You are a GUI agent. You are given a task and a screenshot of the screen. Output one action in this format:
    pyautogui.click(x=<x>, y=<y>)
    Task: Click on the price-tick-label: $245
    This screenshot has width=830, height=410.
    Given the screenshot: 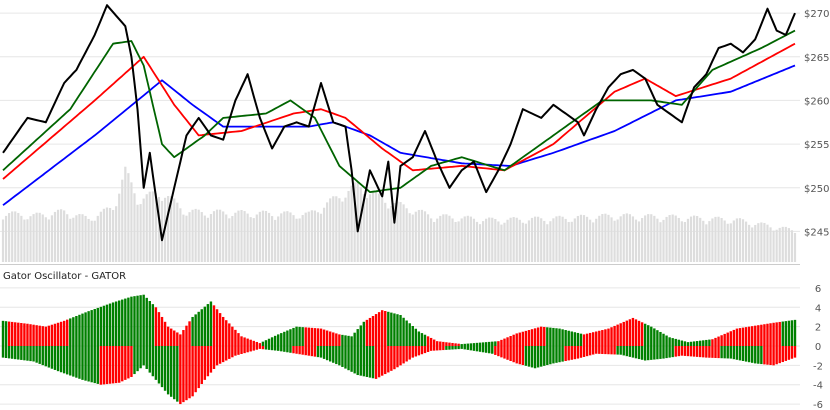 What is the action you would take?
    pyautogui.click(x=816, y=232)
    